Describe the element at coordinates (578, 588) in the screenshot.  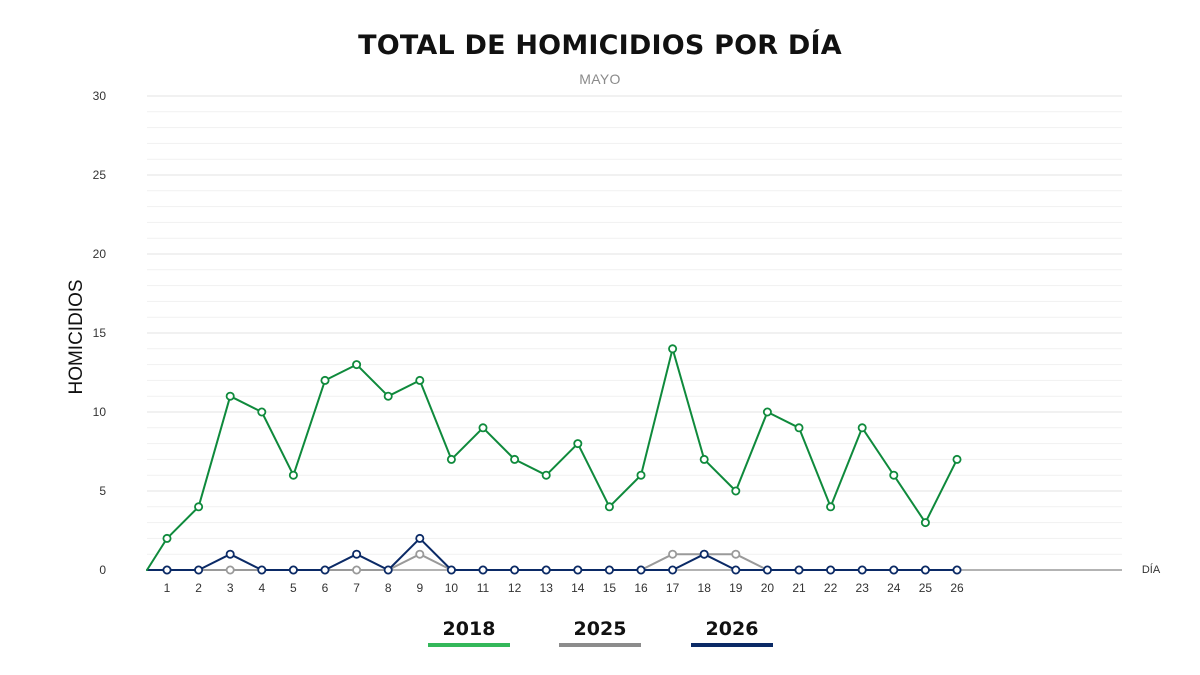
I see `x-tick-label: 14` at that location.